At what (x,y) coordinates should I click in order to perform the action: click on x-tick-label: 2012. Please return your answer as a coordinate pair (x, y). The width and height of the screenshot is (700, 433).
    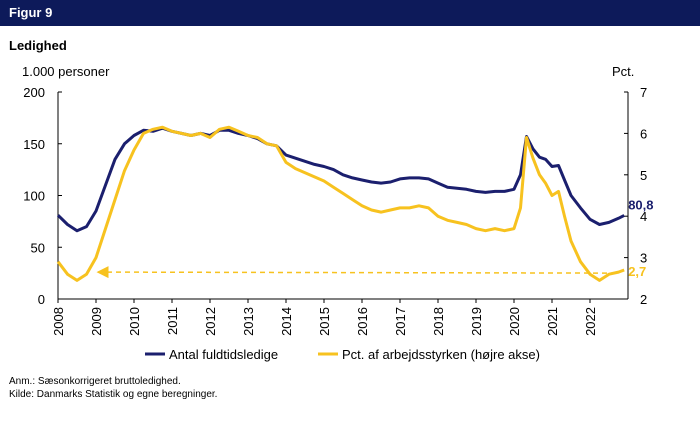
    Looking at the image, I should click on (210, 321).